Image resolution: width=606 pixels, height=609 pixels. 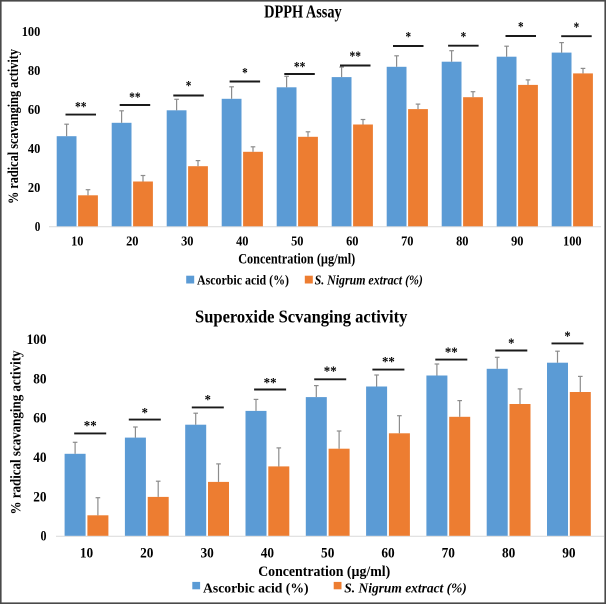 What do you see at coordinates (303, 11) in the screenshot?
I see `svg-text: DPPH Assay` at bounding box center [303, 11].